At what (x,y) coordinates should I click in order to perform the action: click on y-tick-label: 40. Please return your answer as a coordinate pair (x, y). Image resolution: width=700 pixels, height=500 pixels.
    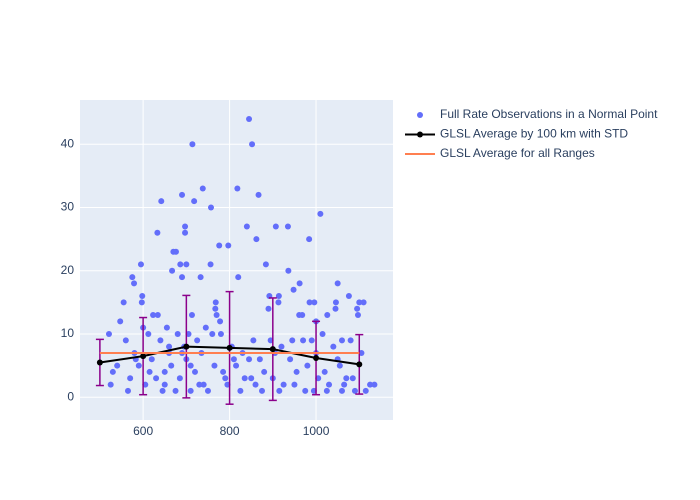
    Looking at the image, I should click on (68, 143).